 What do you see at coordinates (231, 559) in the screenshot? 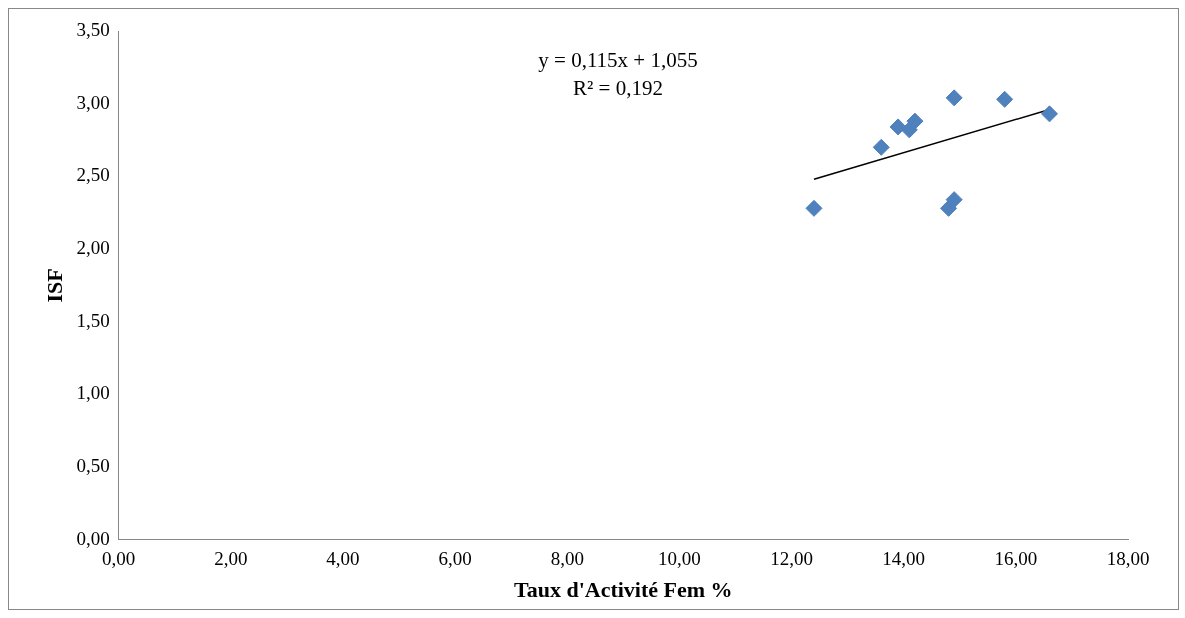
I see `x-tick-label: 2,00` at bounding box center [231, 559].